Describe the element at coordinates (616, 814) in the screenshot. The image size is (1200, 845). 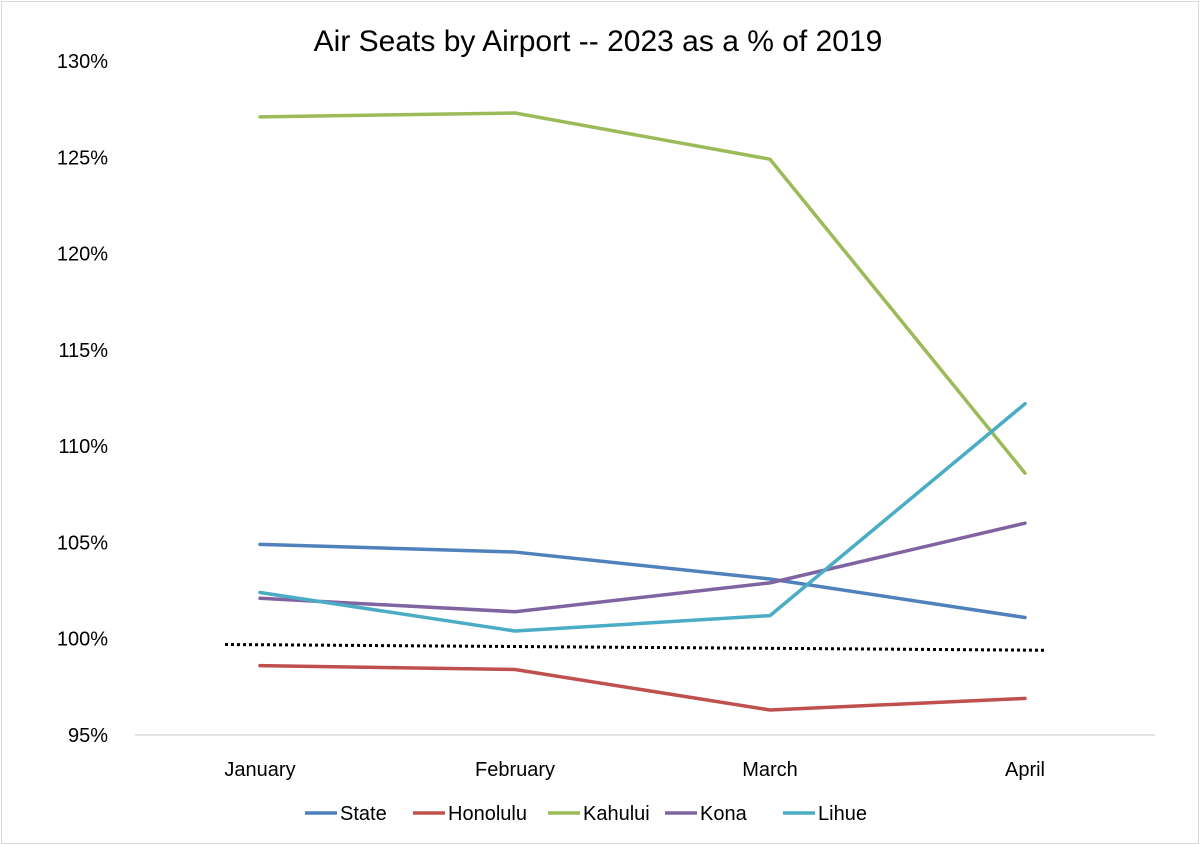
I see `legend-label: Kahului` at that location.